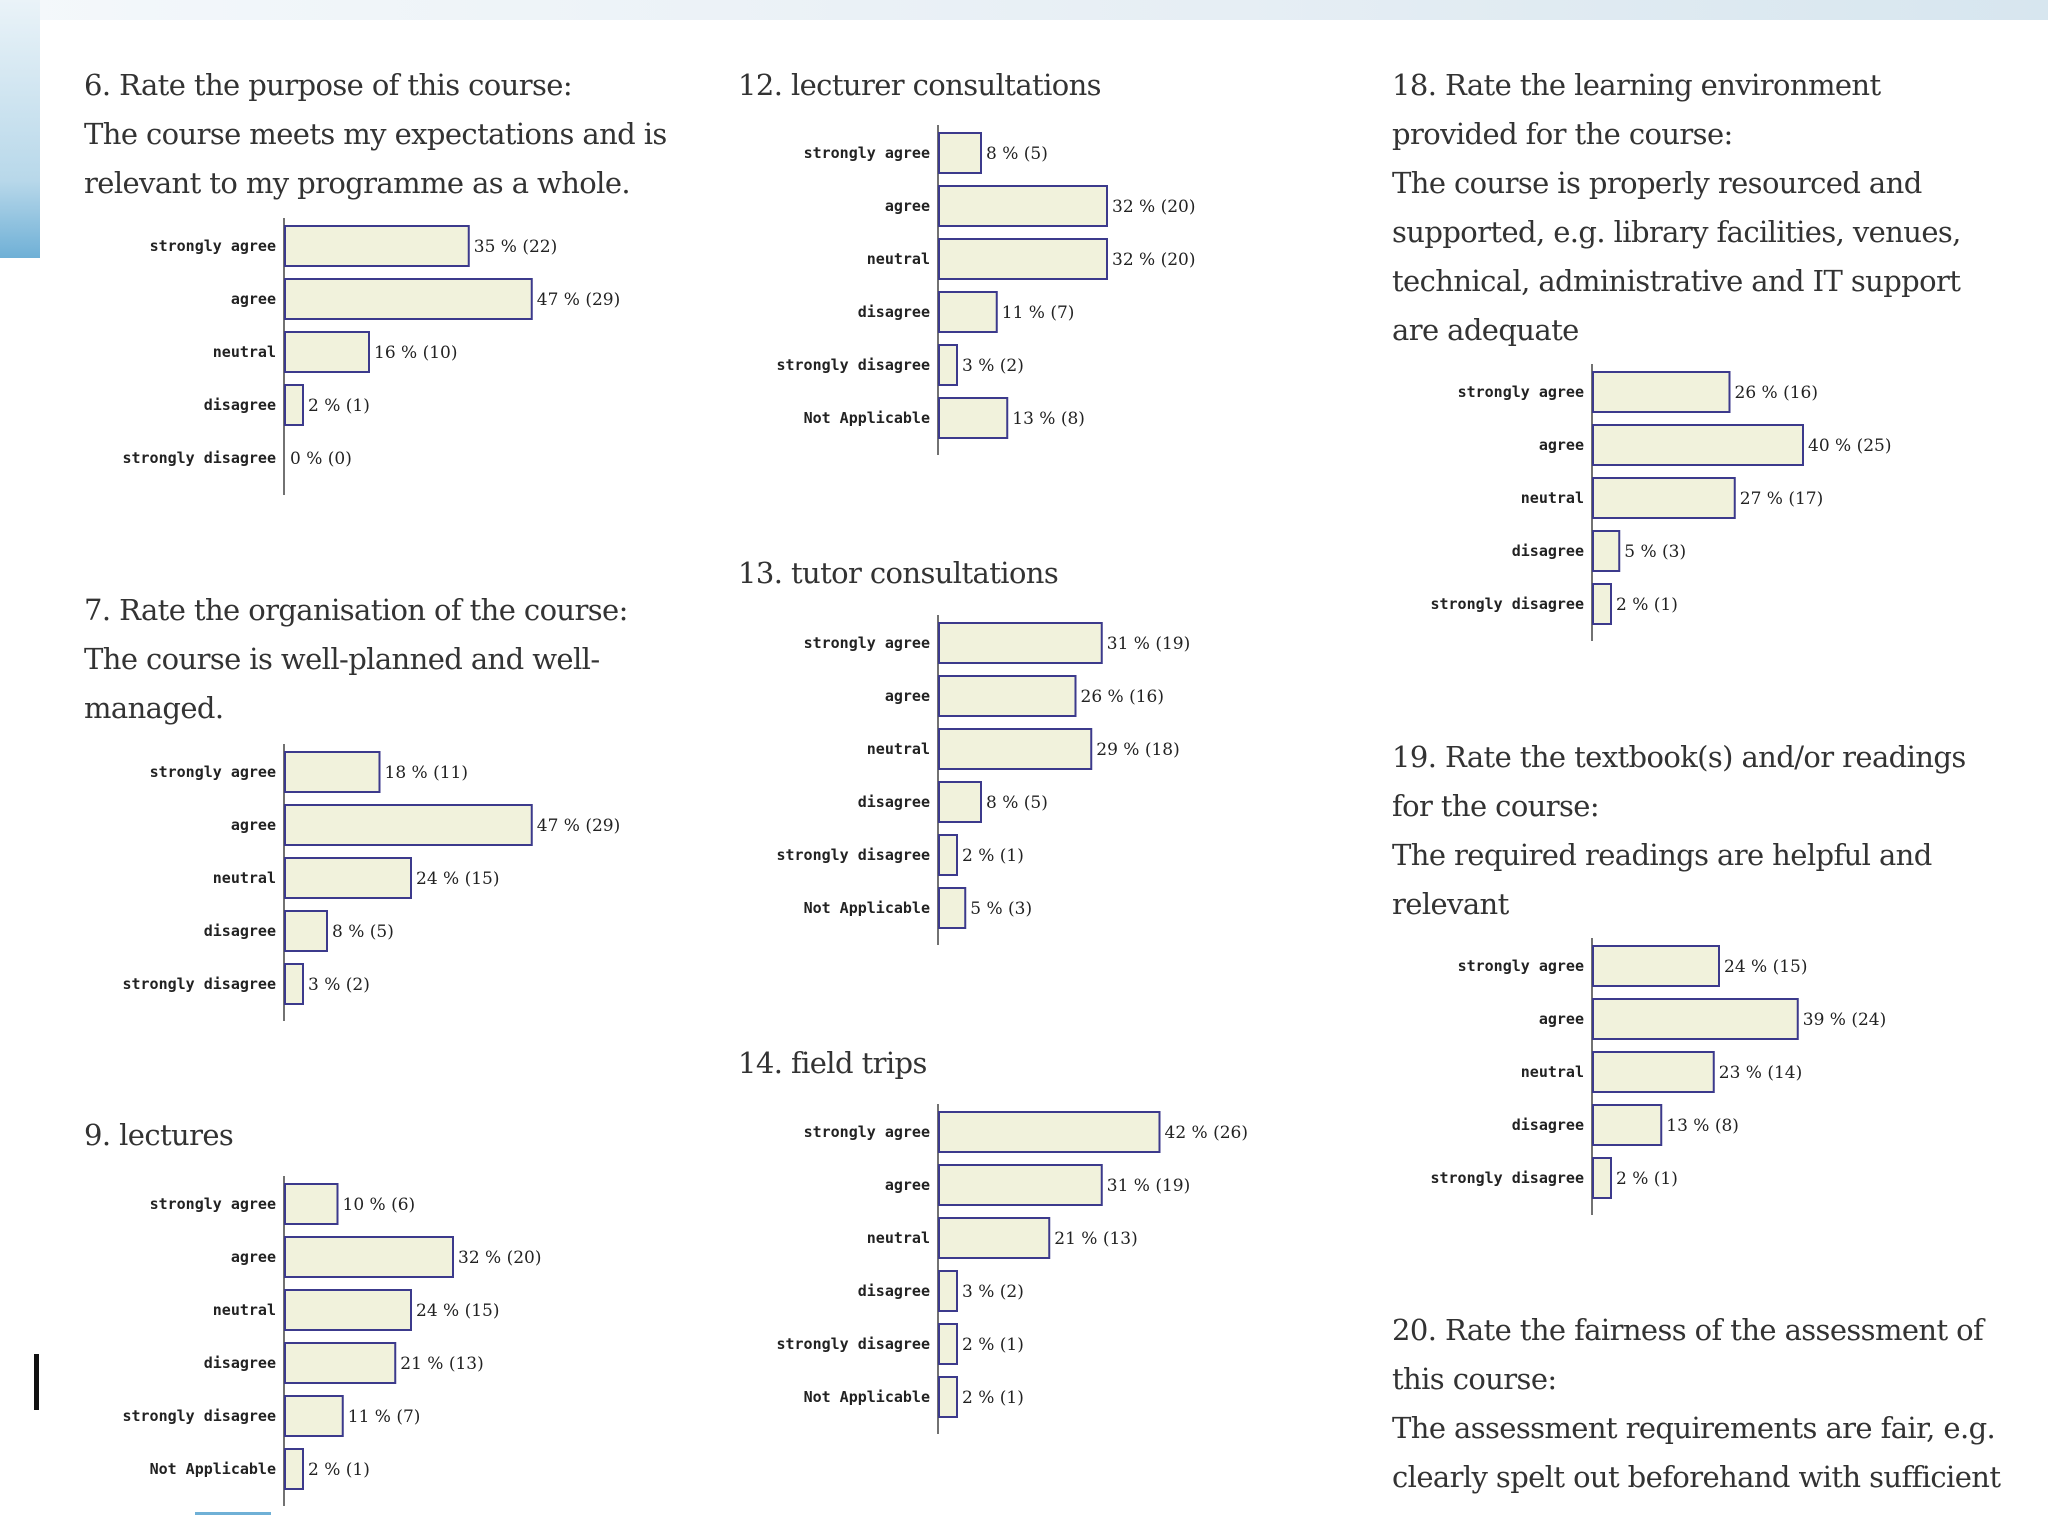 The height and width of the screenshot is (1536, 2048). What do you see at coordinates (1777, 393) in the screenshot?
I see `value-label-strongly-agree: 26 % (16)` at bounding box center [1777, 393].